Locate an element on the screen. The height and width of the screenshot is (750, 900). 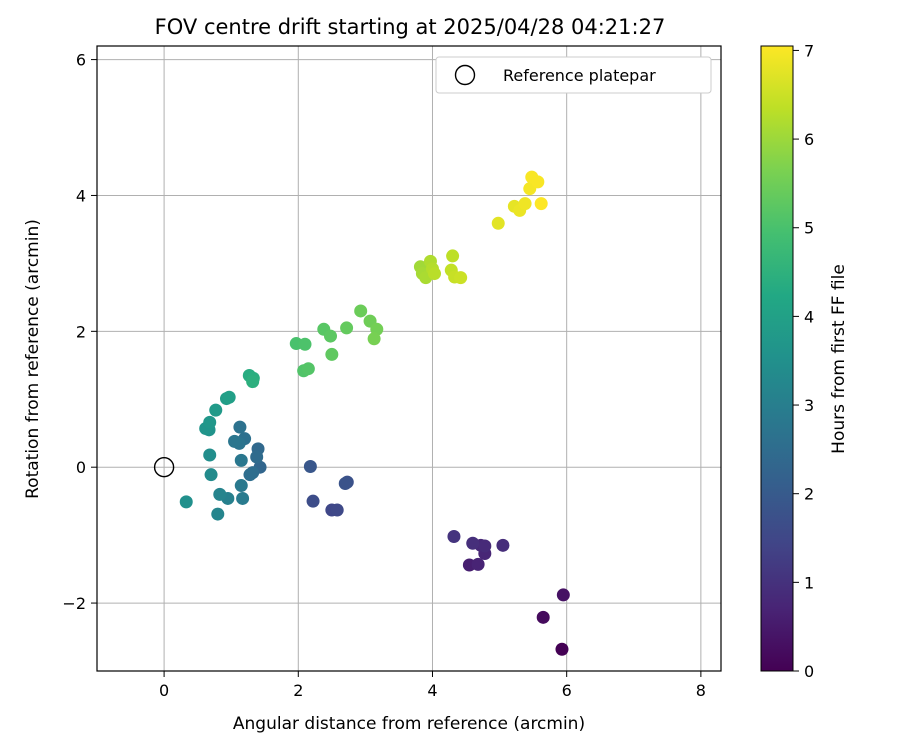
y-axis-ticks: −2 0 2 4 6 is located at coordinates (79, 332).